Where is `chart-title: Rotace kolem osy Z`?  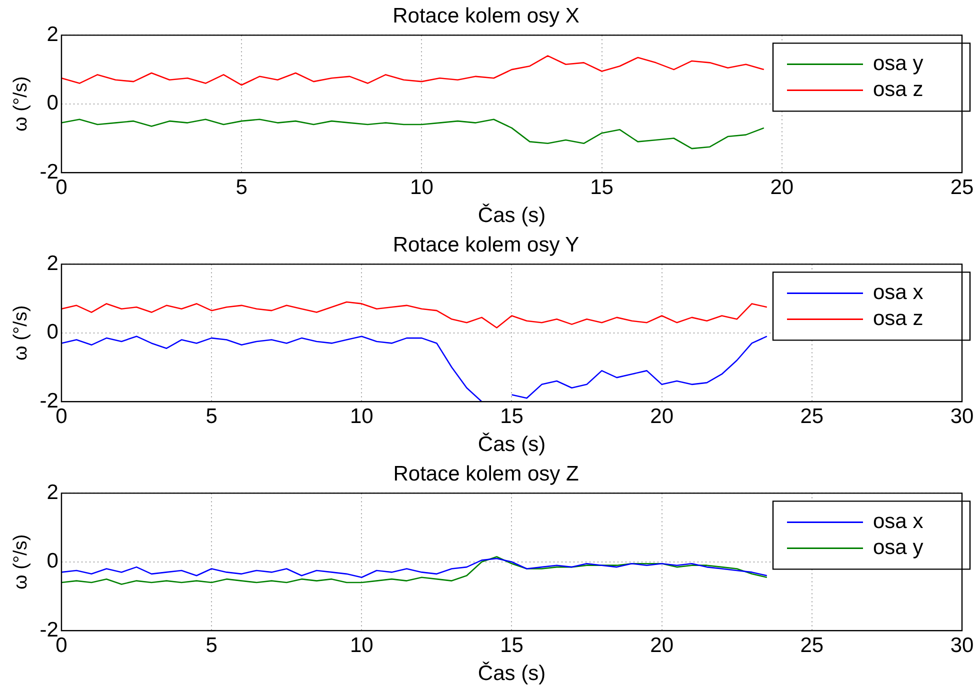 chart-title: Rotace kolem osy Z is located at coordinates (486, 474).